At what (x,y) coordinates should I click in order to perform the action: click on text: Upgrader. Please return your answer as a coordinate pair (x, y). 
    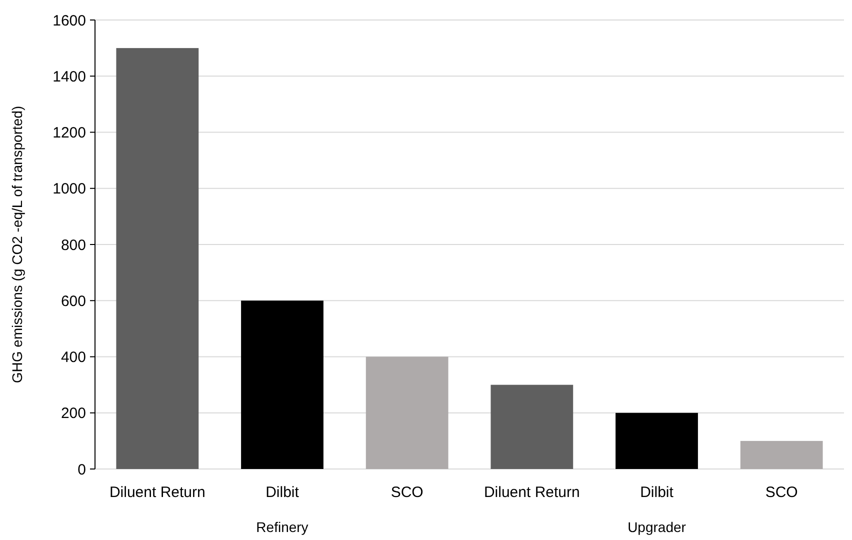
    Looking at the image, I should click on (657, 527).